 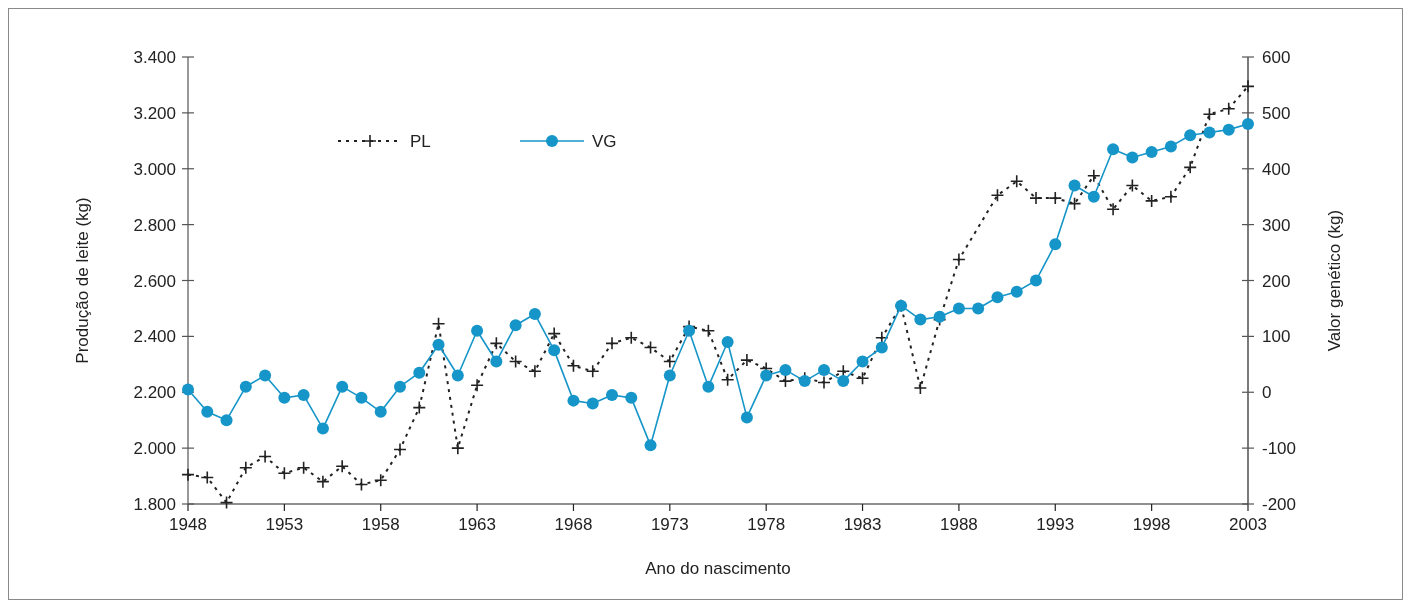 I want to click on y2-tick-label: 200, so click(x=1276, y=281).